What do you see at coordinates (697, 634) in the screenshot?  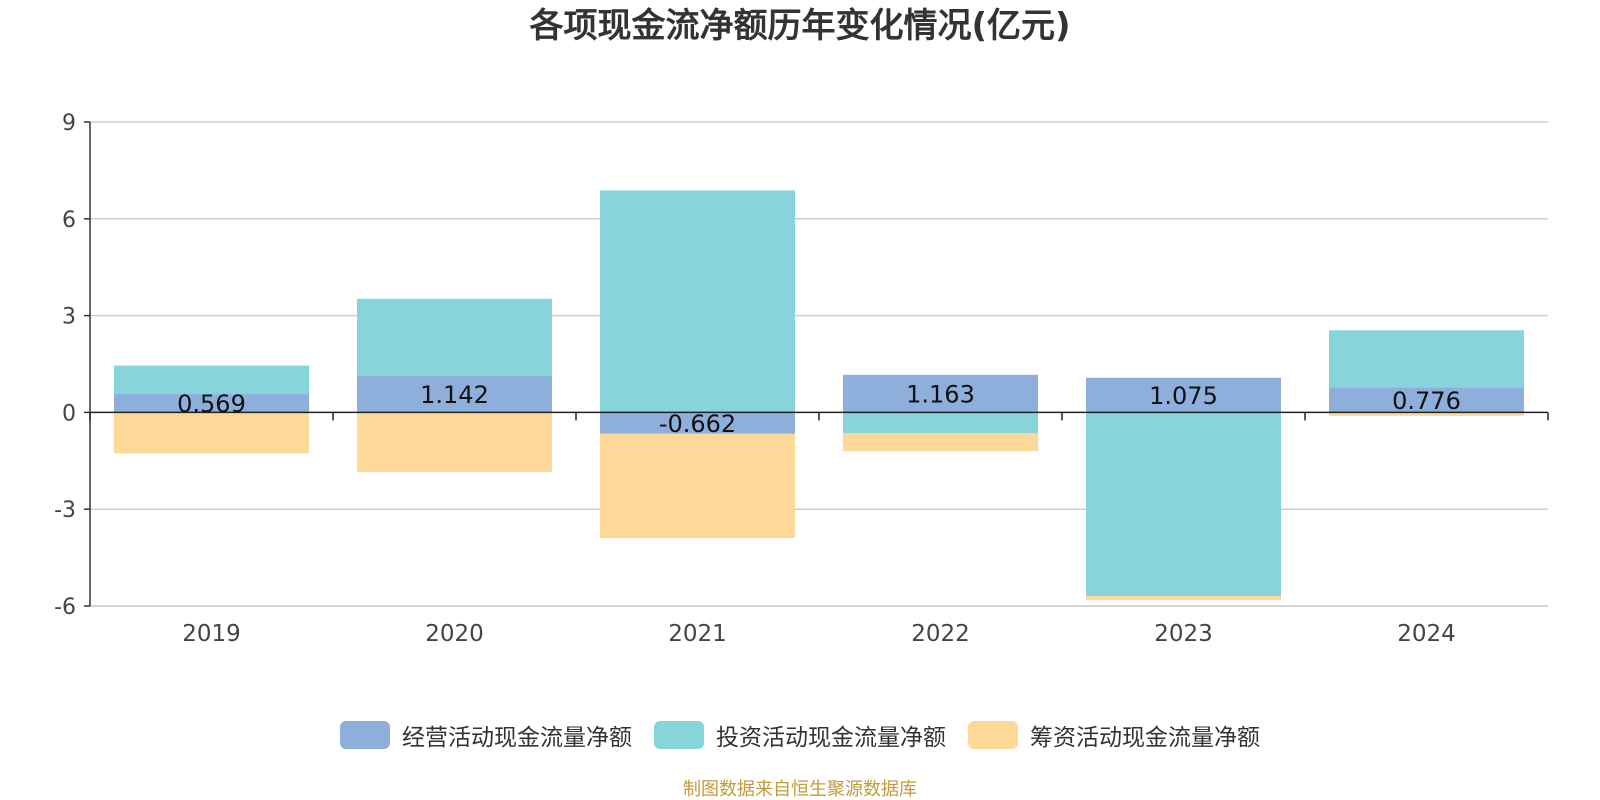 I see `x-tick-label: 2021` at bounding box center [697, 634].